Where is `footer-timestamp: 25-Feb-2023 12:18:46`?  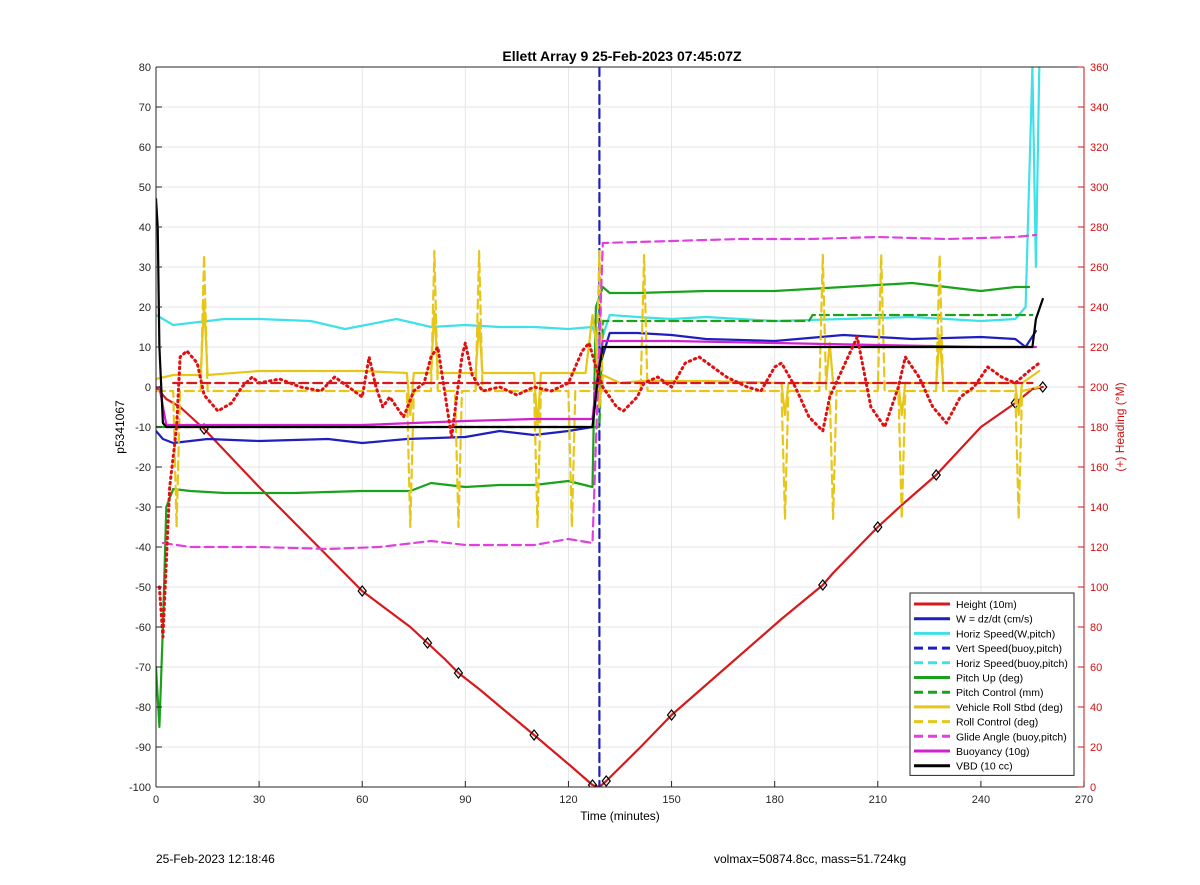 footer-timestamp: 25-Feb-2023 12:18:46 is located at coordinates (215, 859).